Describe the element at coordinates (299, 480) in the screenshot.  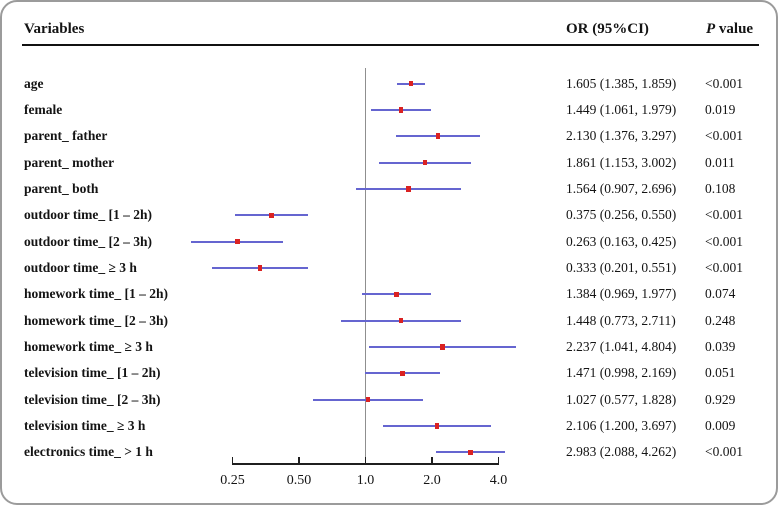
I see `x-tick-label: 0.50` at that location.